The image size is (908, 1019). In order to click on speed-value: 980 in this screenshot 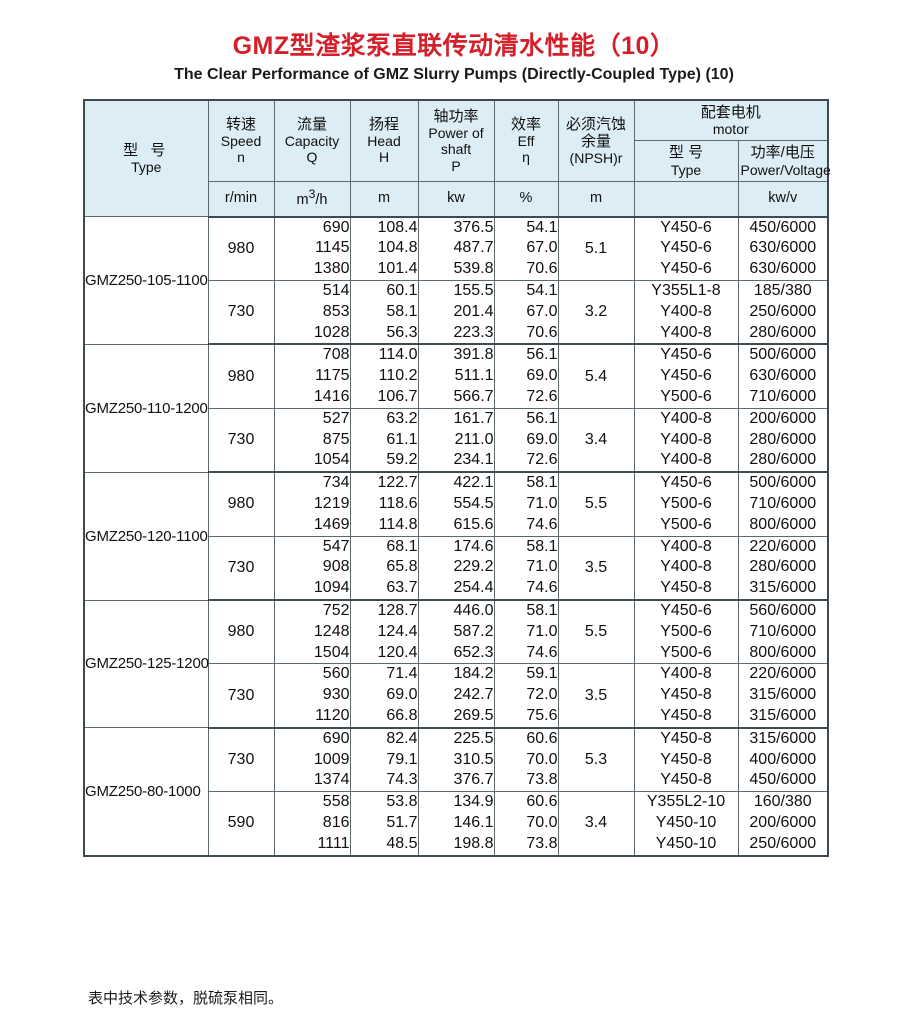, I will do `click(241, 632)`.